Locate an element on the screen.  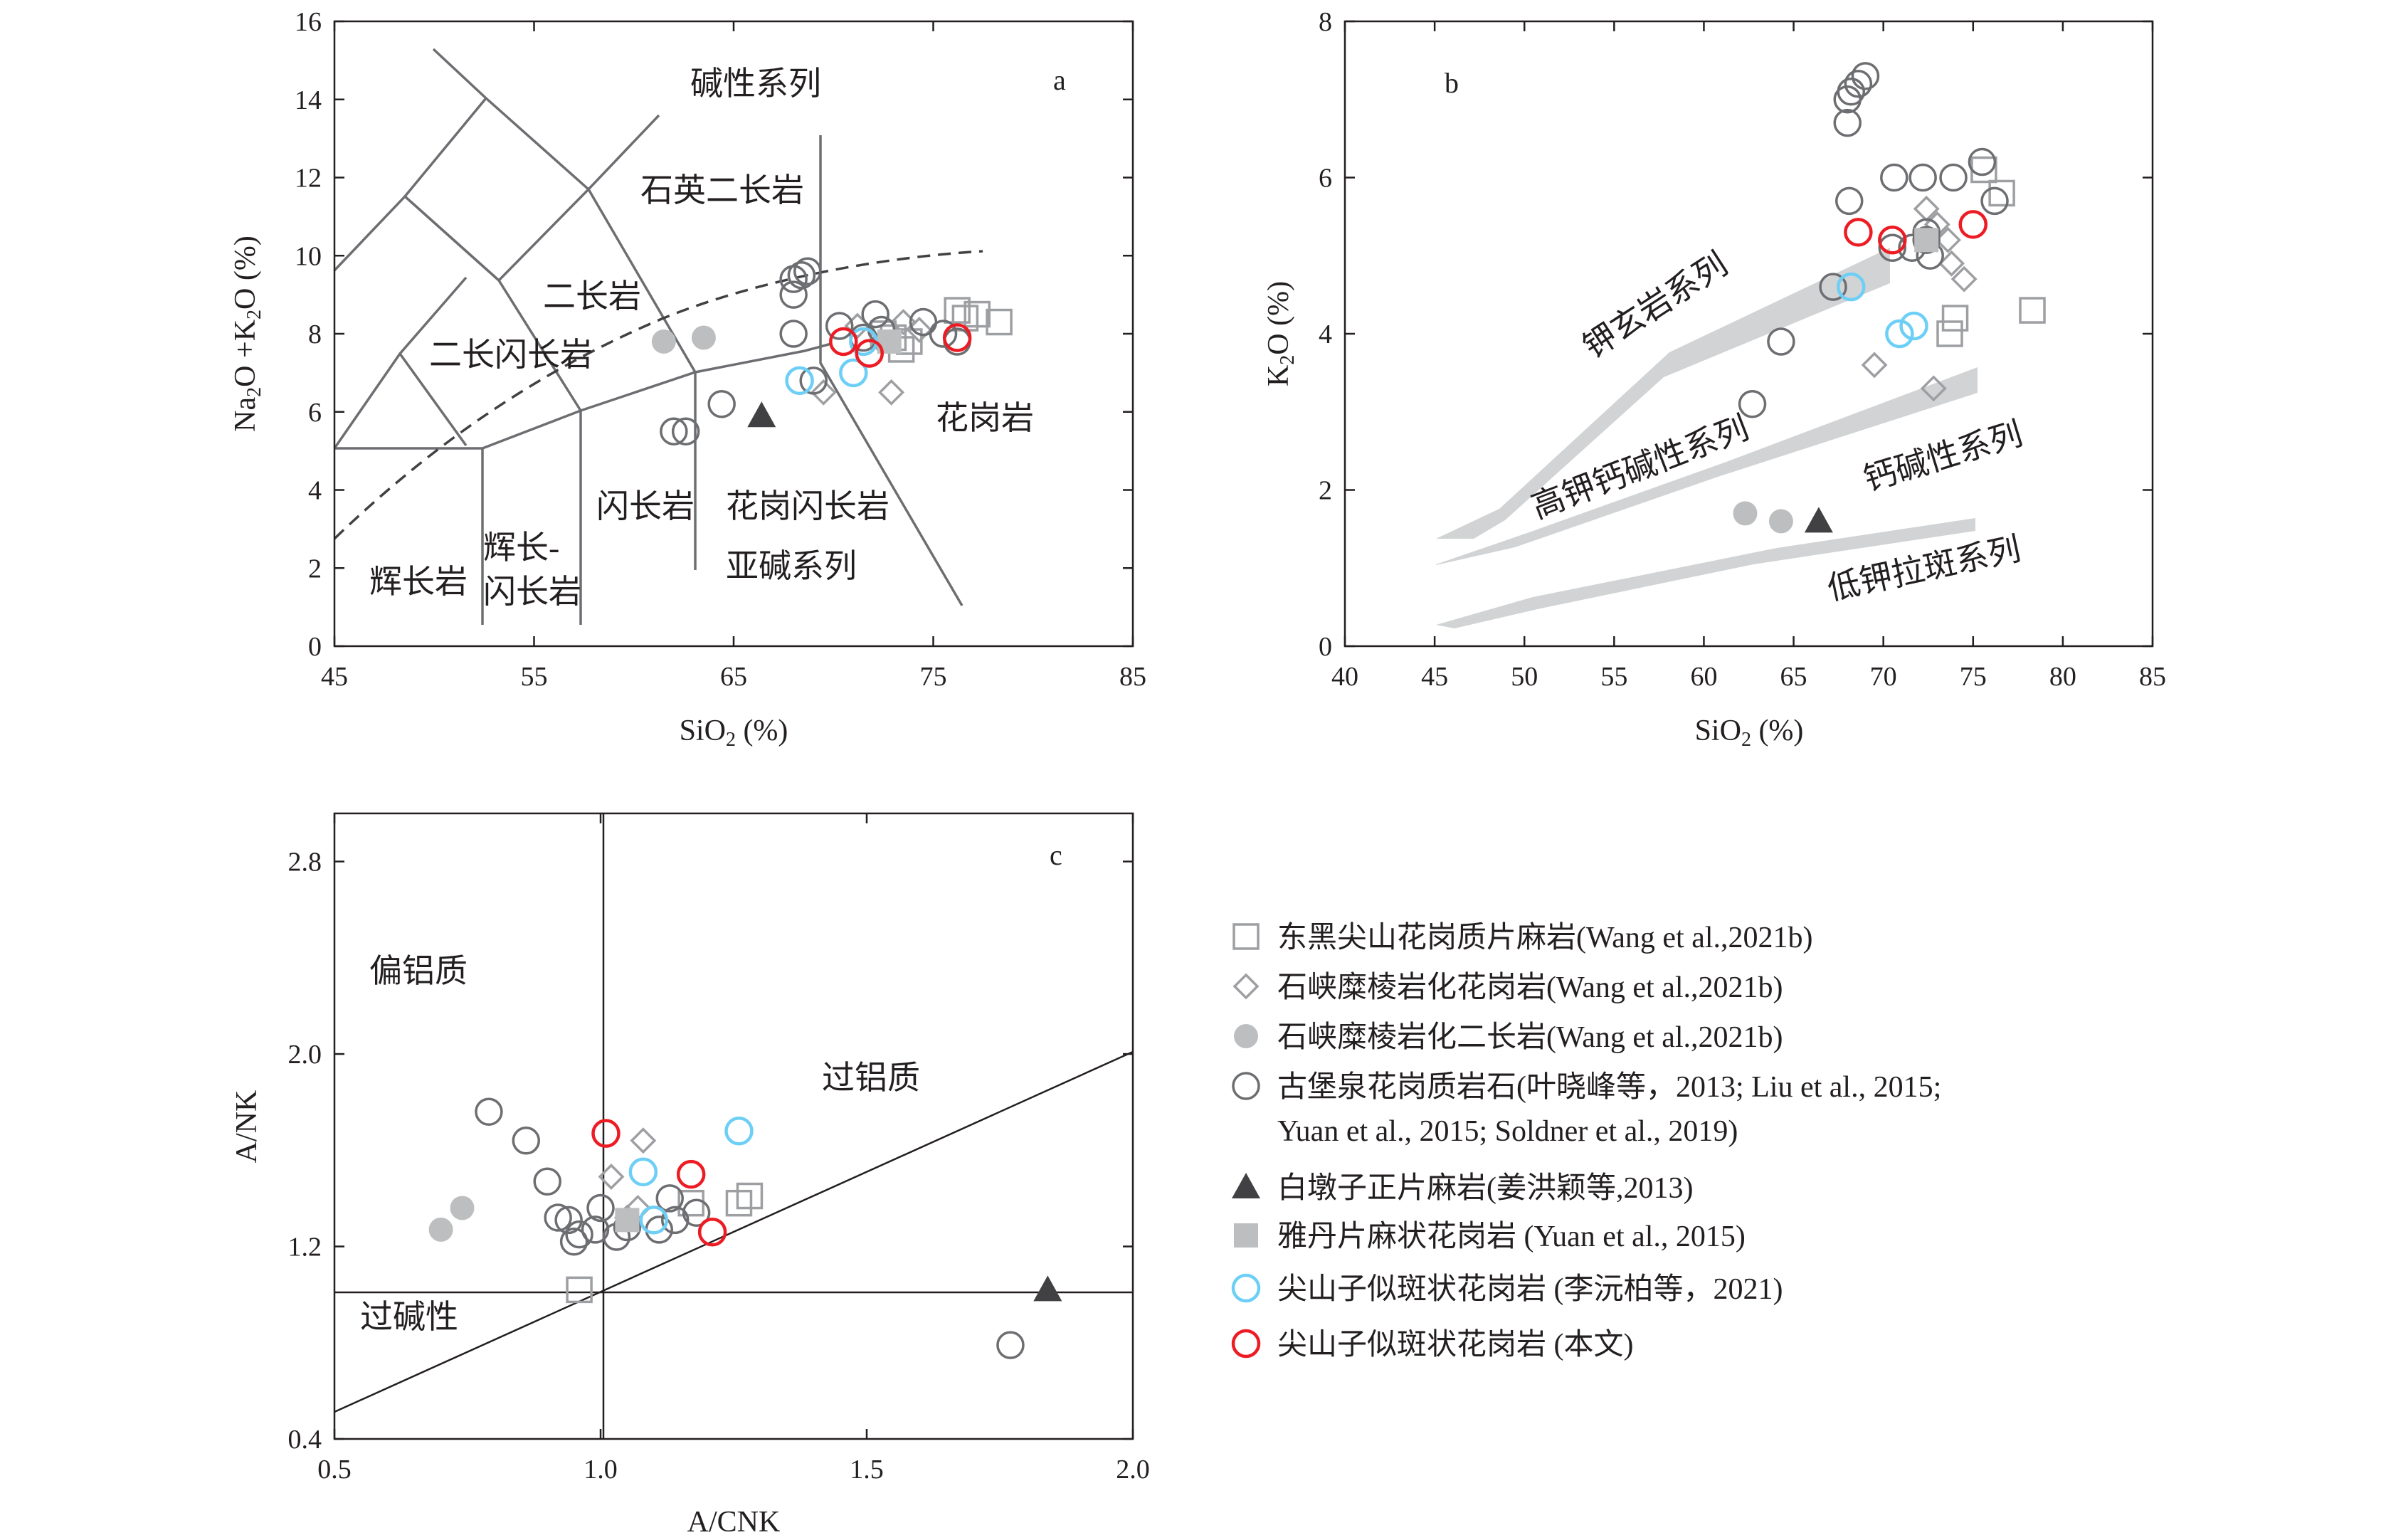
legend-marker-open-diamond is located at coordinates (1246, 986).